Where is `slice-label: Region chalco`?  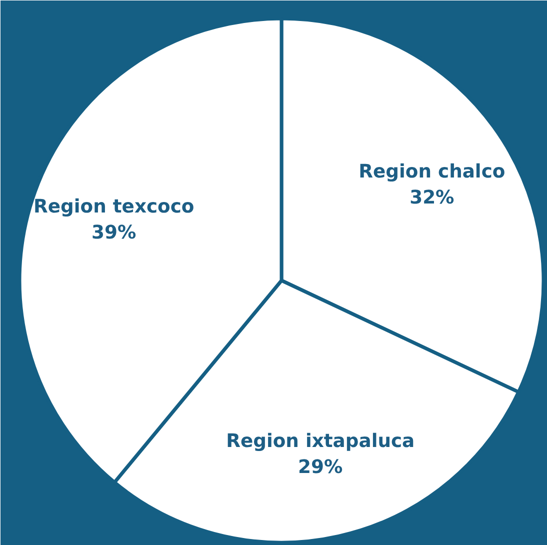 slice-label: Region chalco is located at coordinates (432, 172).